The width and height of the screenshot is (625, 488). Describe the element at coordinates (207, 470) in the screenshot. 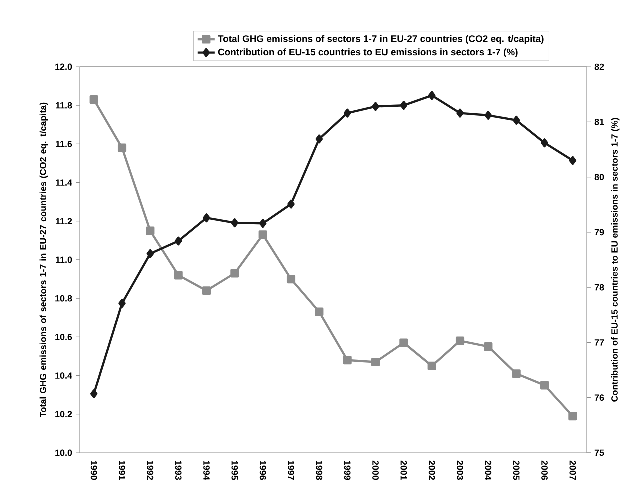

I see `x-tick-label: 1994` at that location.